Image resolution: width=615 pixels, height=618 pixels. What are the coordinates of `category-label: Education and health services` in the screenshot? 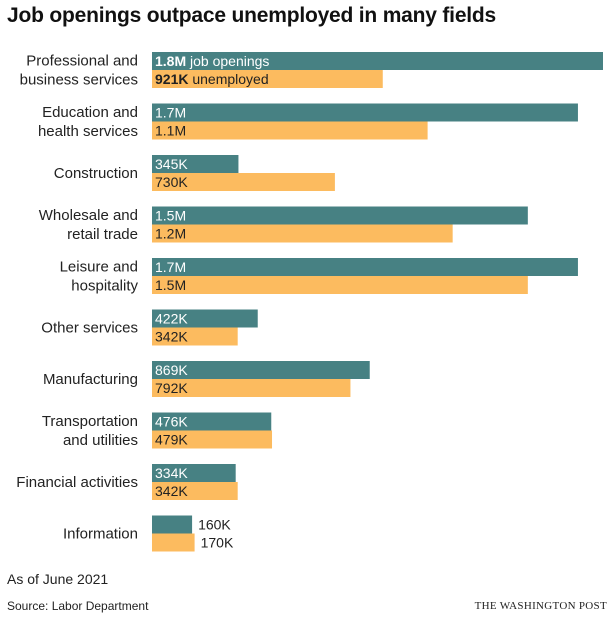 It's located at (88, 122).